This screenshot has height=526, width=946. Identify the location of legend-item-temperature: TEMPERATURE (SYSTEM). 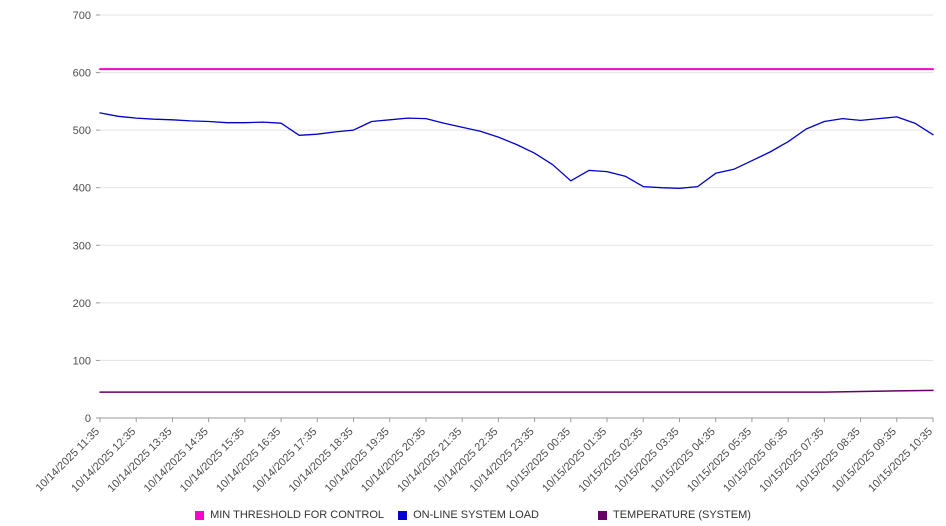
(674, 515).